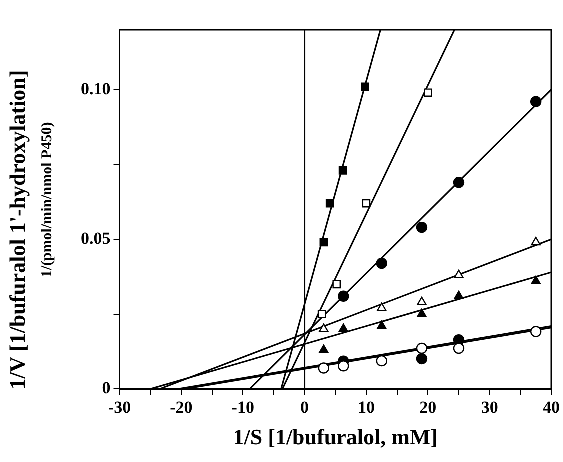 This screenshot has height=462, width=563. Describe the element at coordinates (551, 407) in the screenshot. I see `x-tick-label: 40` at that location.